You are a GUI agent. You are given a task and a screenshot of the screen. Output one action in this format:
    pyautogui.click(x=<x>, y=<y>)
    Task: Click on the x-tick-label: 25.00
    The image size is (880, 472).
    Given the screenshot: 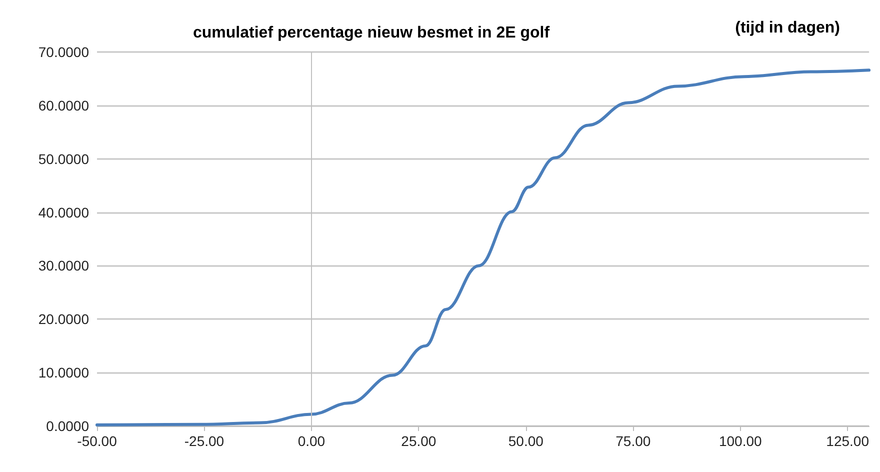 What is the action you would take?
    pyautogui.click(x=418, y=441)
    